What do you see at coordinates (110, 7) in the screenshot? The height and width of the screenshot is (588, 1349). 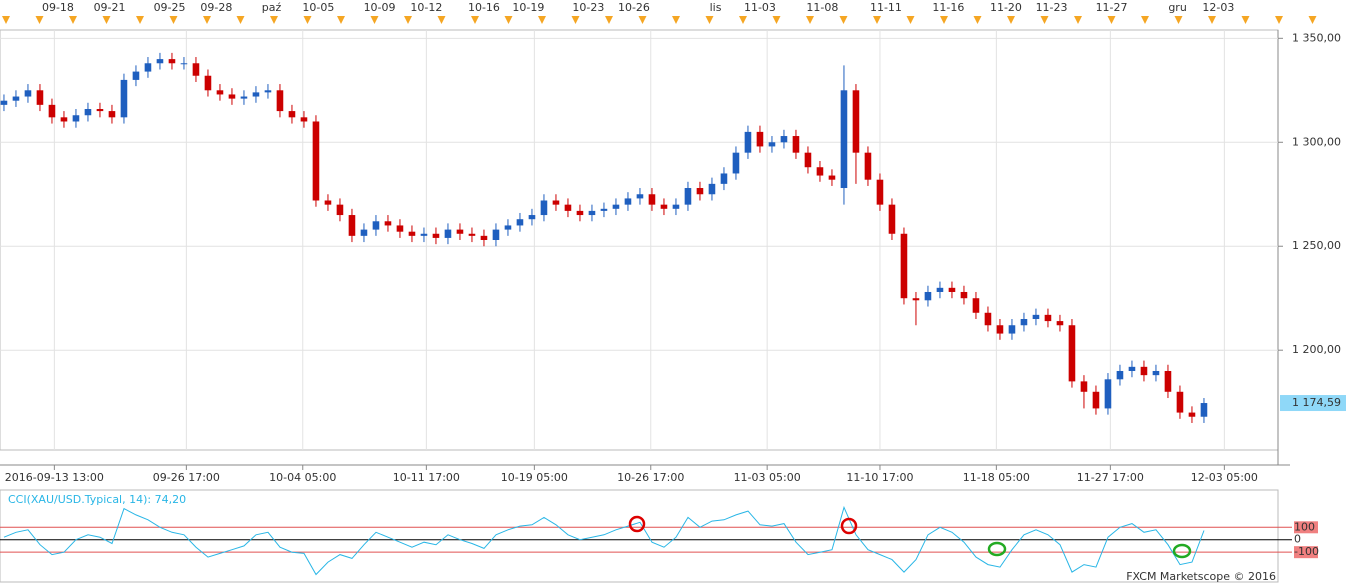 I see `top-date-label: 09-21` at bounding box center [110, 7].